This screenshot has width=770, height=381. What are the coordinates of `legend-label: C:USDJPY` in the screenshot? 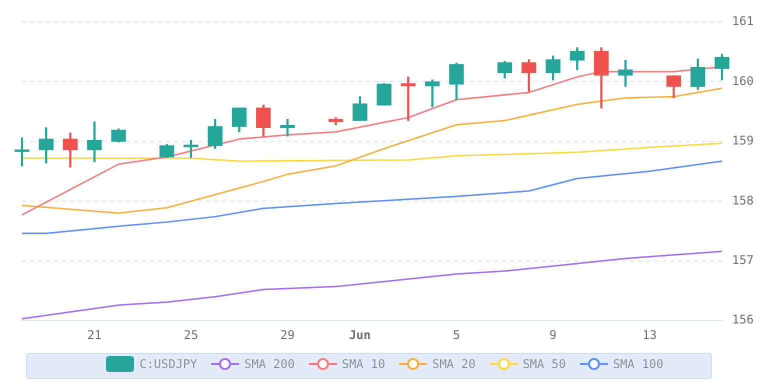 It's located at (168, 364).